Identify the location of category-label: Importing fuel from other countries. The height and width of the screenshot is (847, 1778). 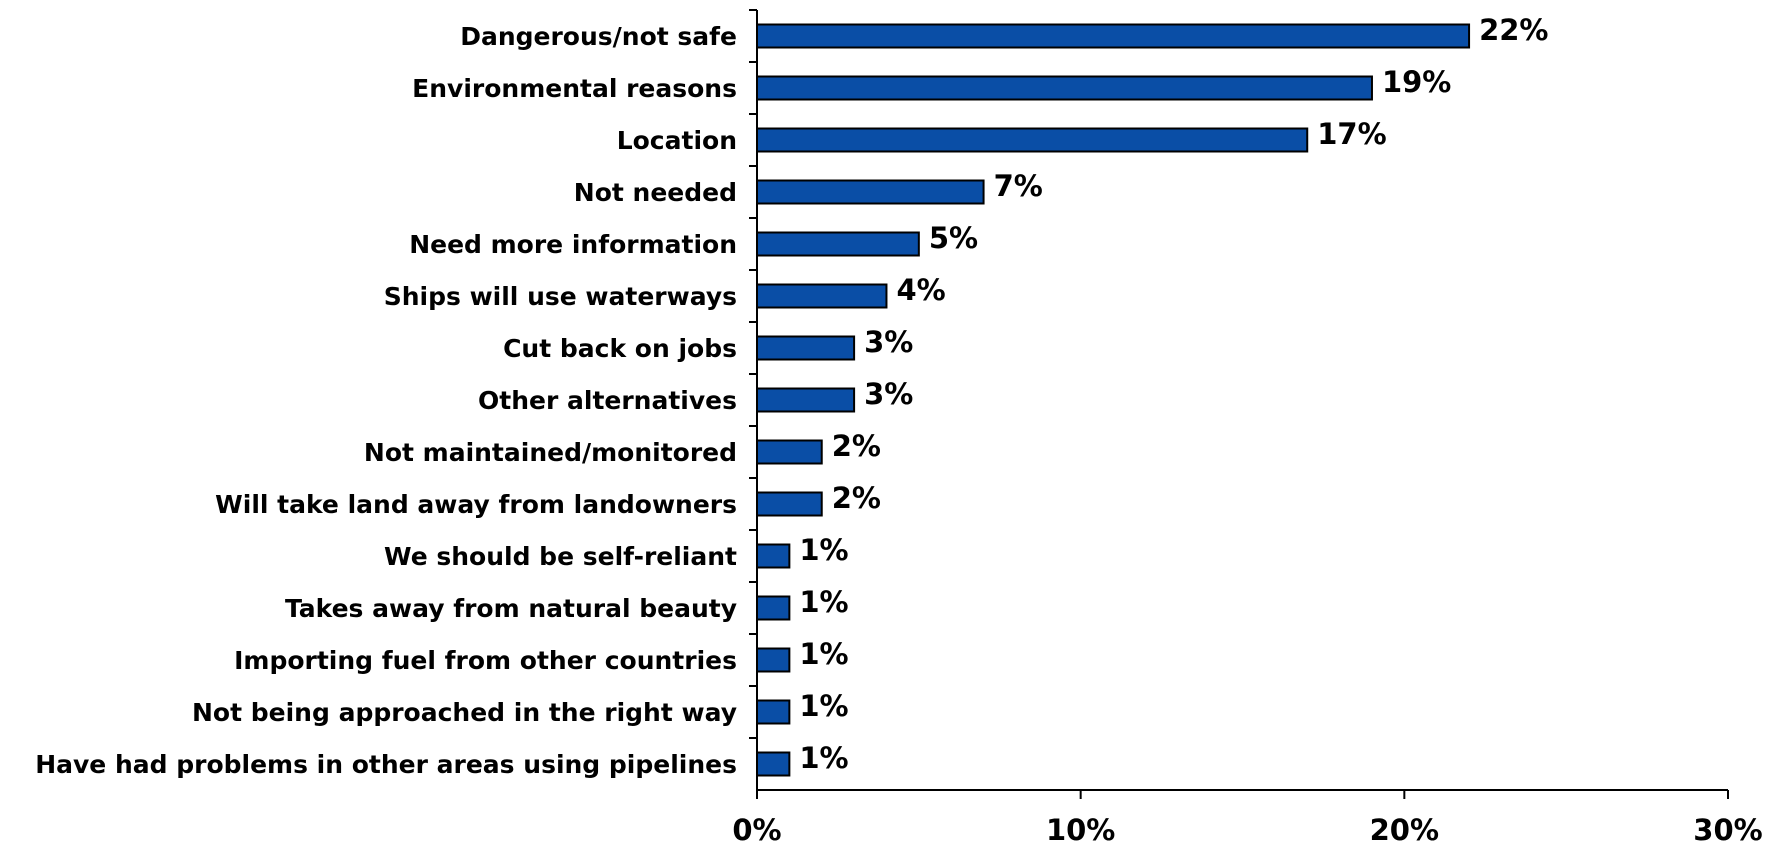
(485, 660).